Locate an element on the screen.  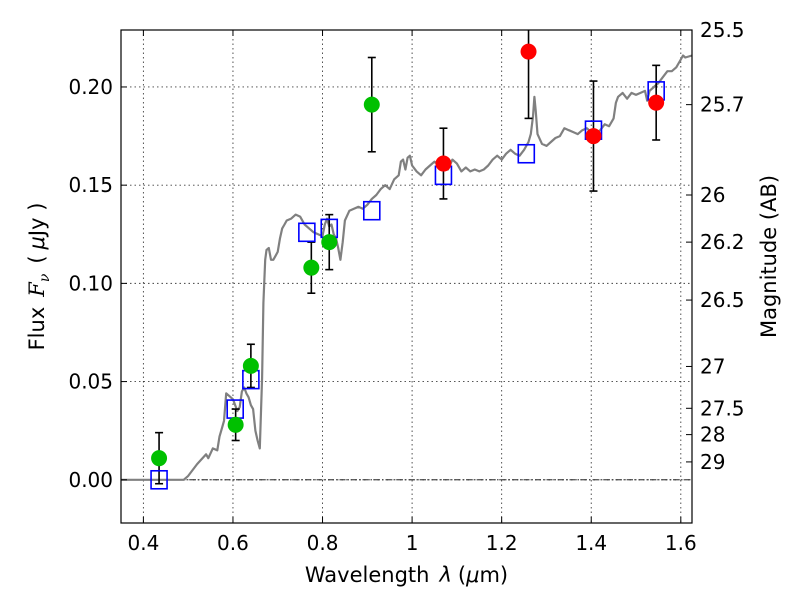
y2-tick-label: 27 is located at coordinates (712, 366).